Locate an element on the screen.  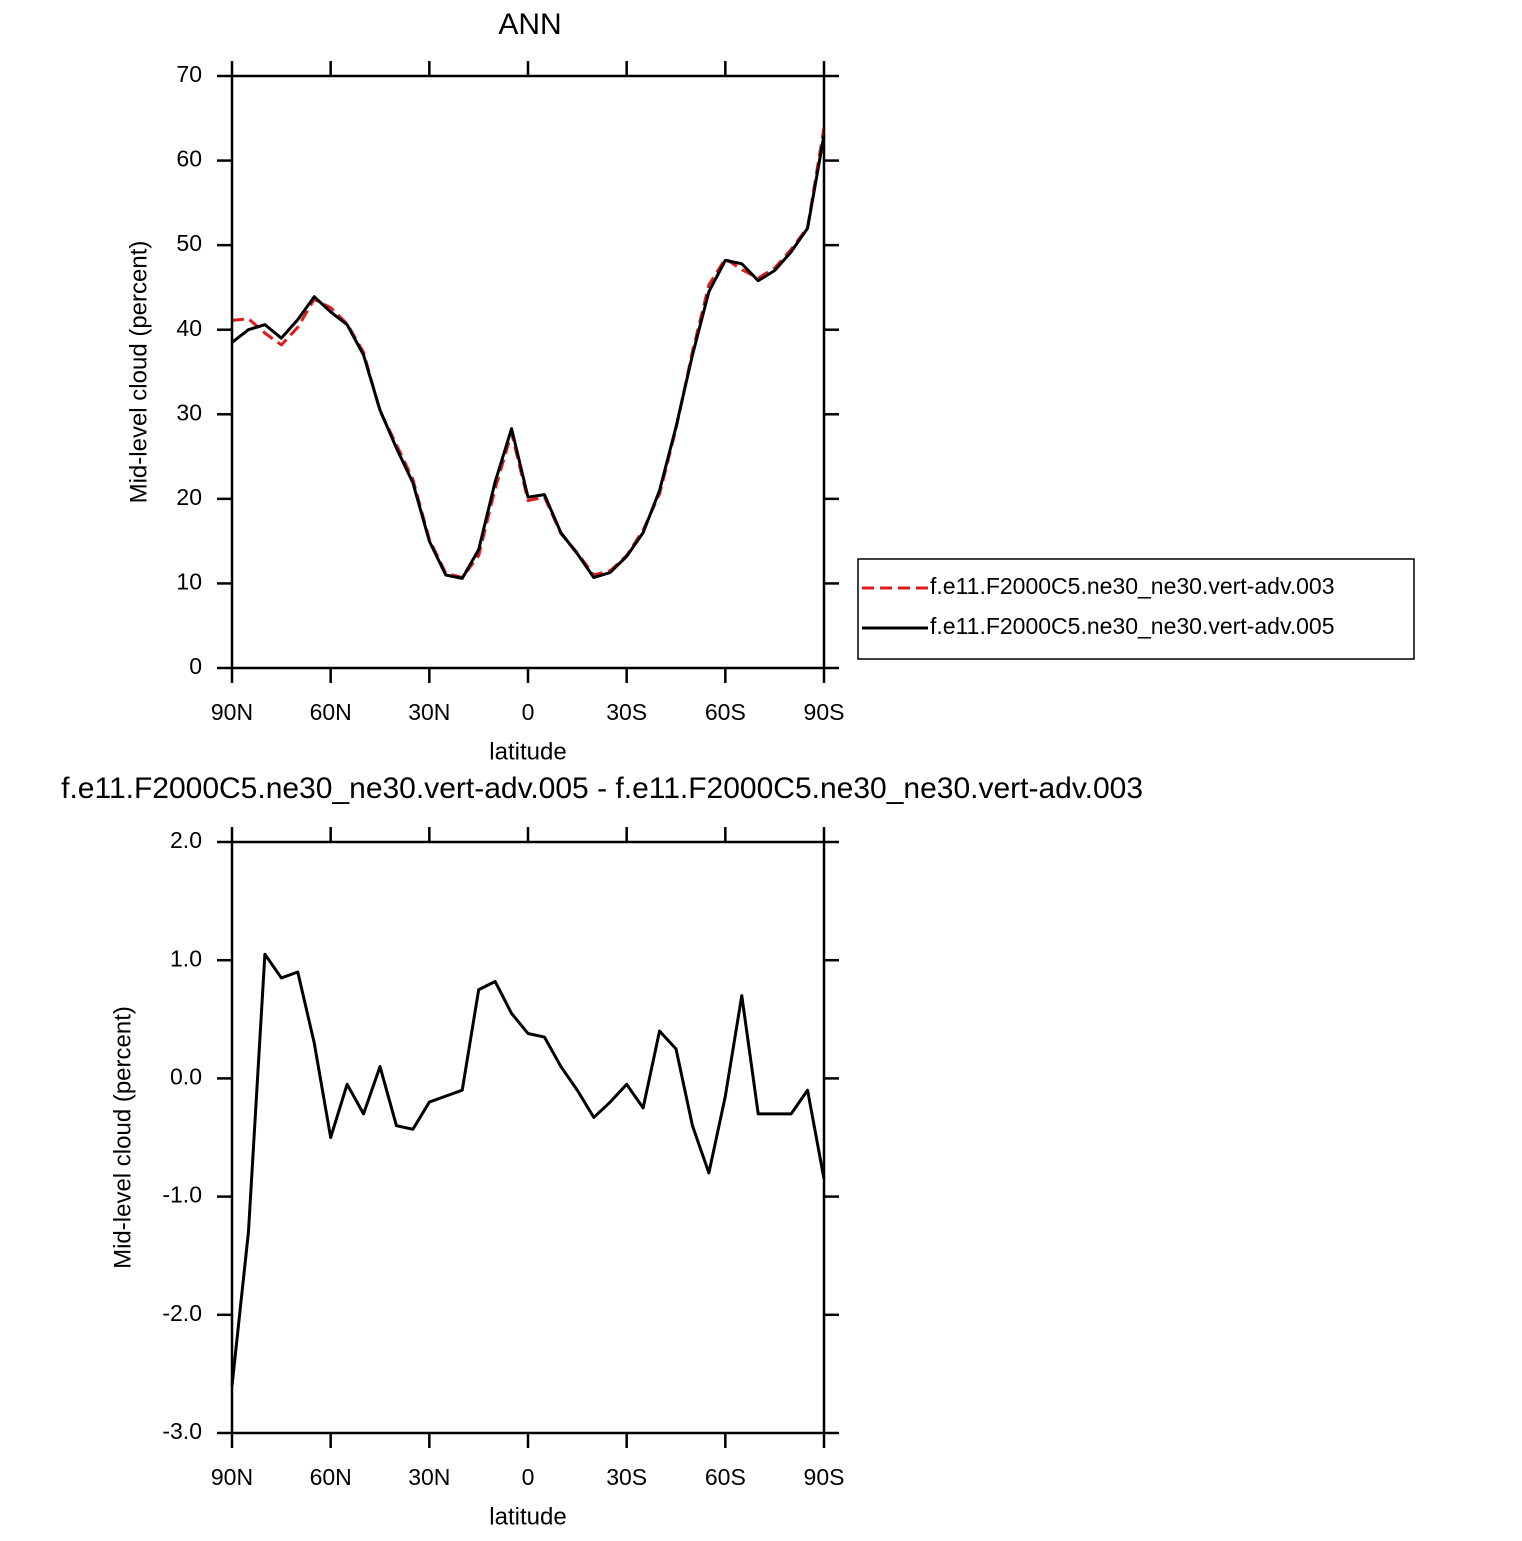
y-tick-label: 60 is located at coordinates (189, 159).